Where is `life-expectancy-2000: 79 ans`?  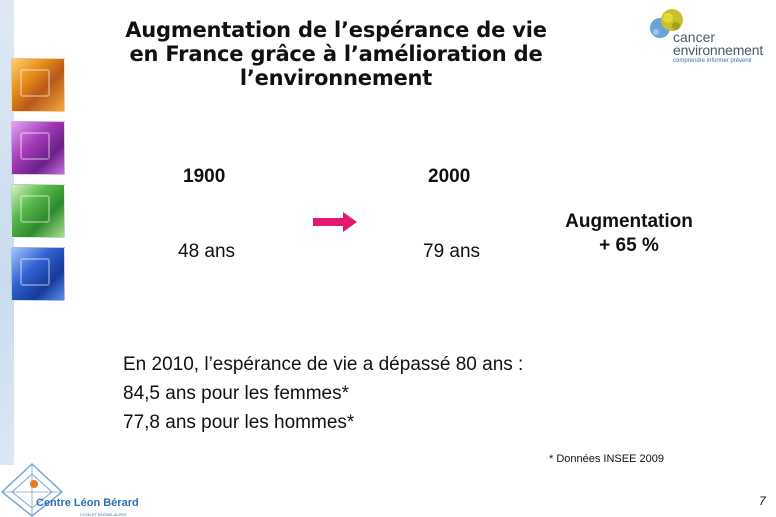 life-expectancy-2000: 79 ans is located at coordinates (452, 251).